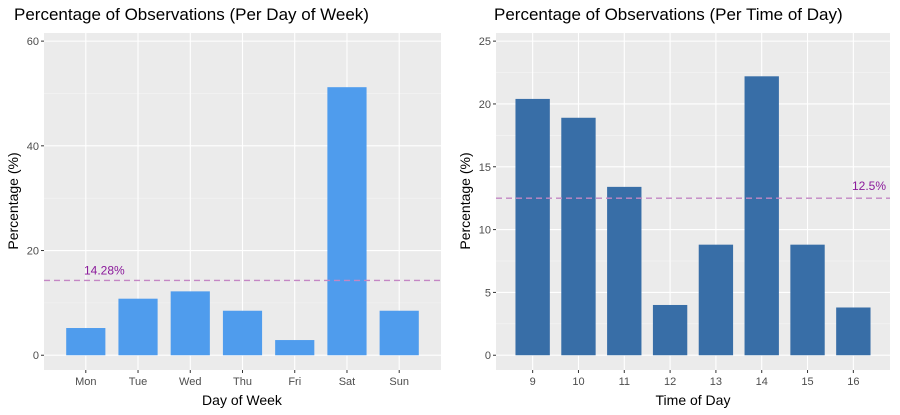 Image resolution: width=900 pixels, height=415 pixels. I want to click on x-tick-label: 14, so click(762, 382).